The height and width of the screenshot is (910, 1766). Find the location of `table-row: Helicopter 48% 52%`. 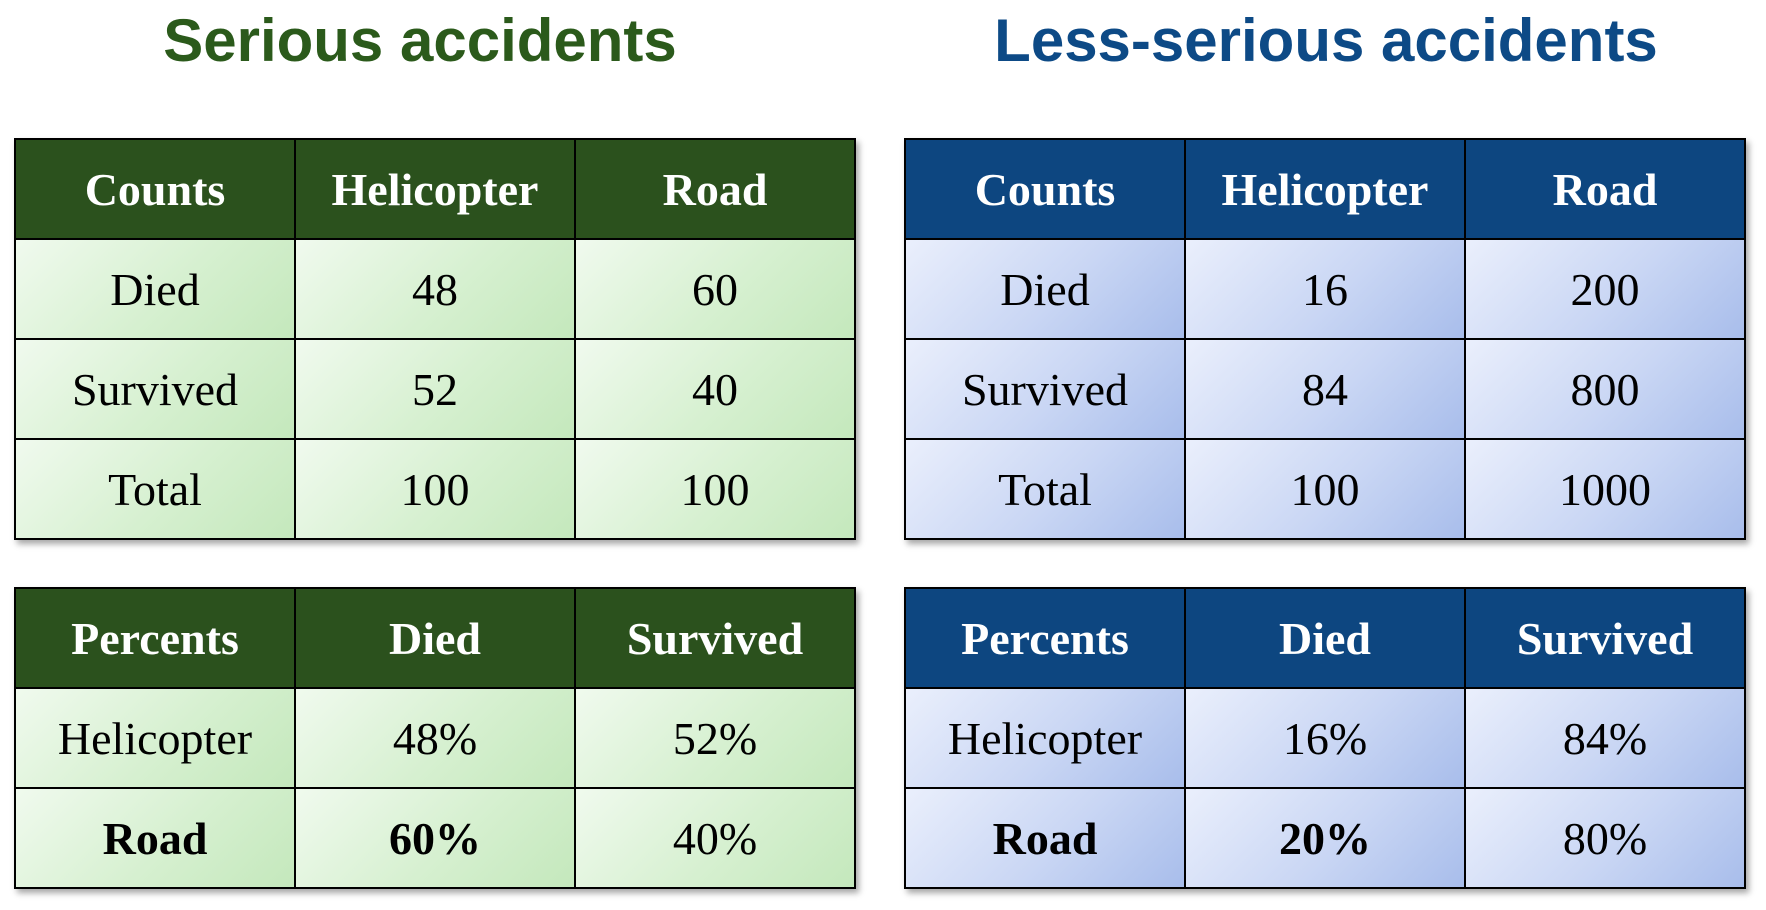

table-row: Helicopter 48% 52% is located at coordinates (435, 738).